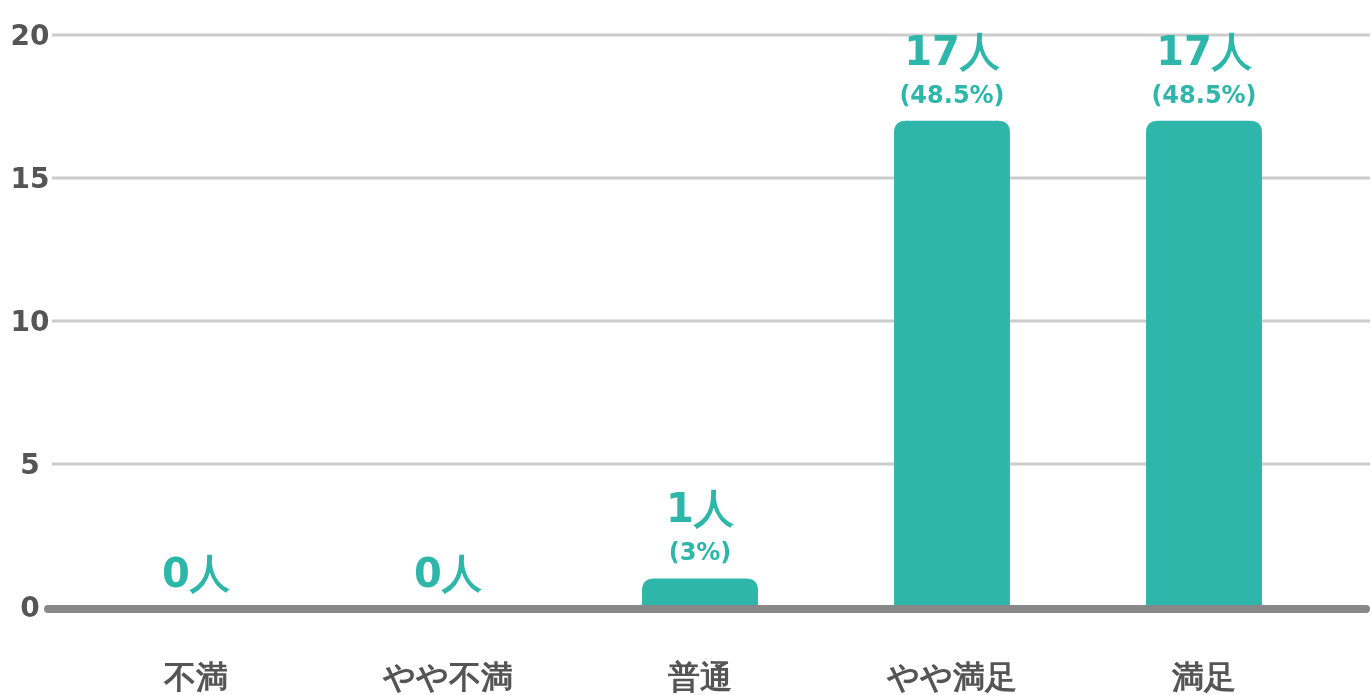  I want to click on y-tick-label: 15, so click(30, 178).